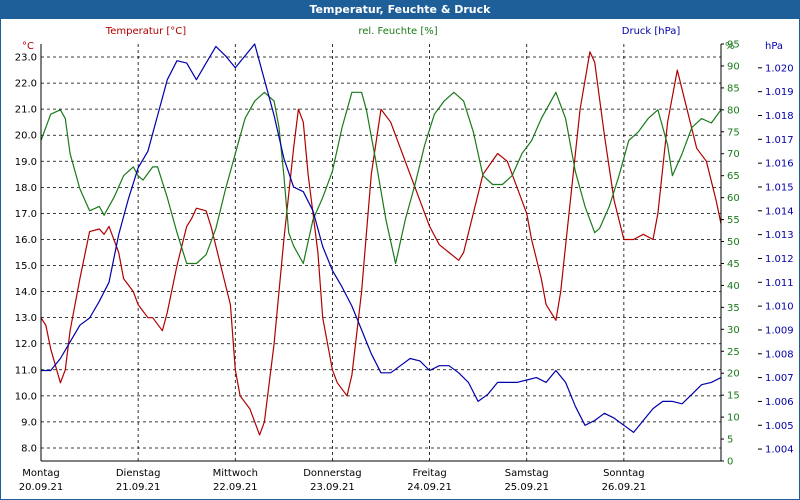  I want to click on temp-tick-label: 8.0, so click(29, 448).